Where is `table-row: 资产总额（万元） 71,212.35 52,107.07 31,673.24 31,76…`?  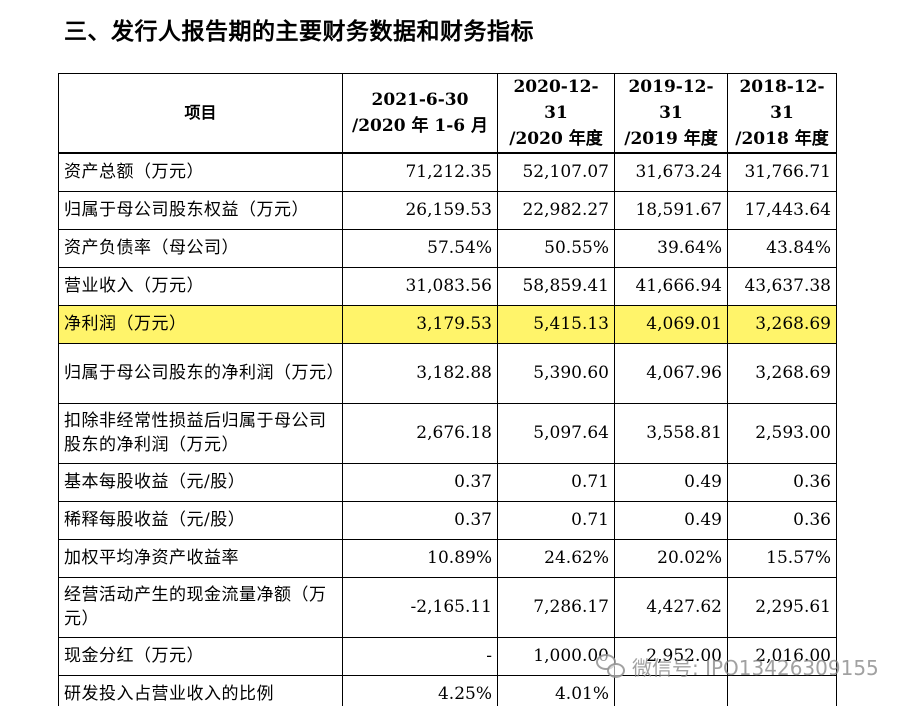
table-row: 资产总额（万元） 71,212.35 52,107.07 31,673.24 31,76… is located at coordinates (447, 172).